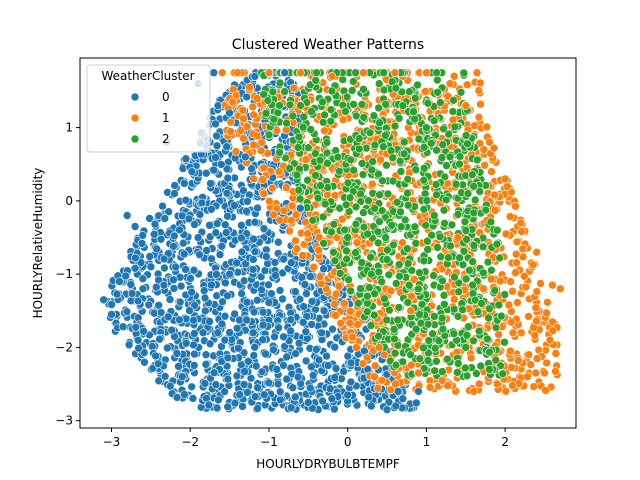 The image size is (640, 480). What do you see at coordinates (166, 97) in the screenshot?
I see `legend-label-0: 0` at bounding box center [166, 97].